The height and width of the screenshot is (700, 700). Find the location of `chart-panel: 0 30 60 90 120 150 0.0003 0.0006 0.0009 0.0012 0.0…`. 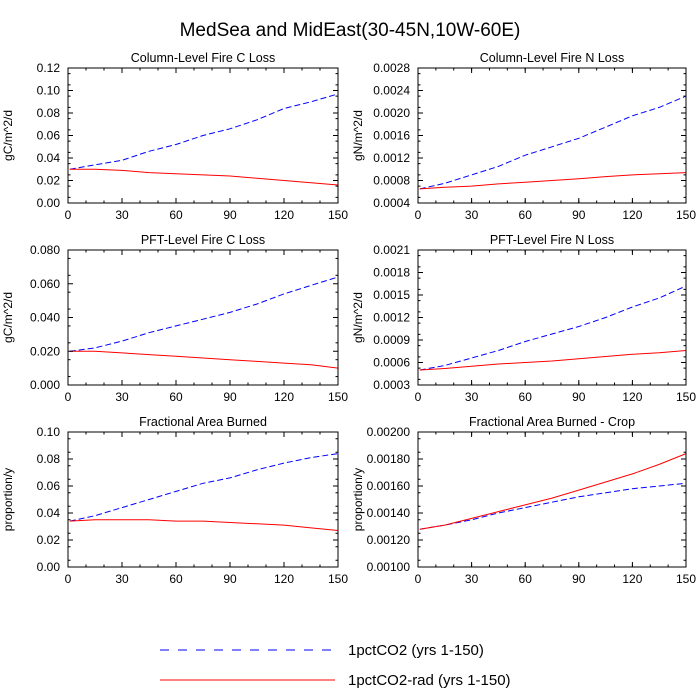

chart-panel: 0 30 60 90 120 150 0.0003 0.0006 0.0009 0.0012 0.0… is located at coordinates (523, 318).